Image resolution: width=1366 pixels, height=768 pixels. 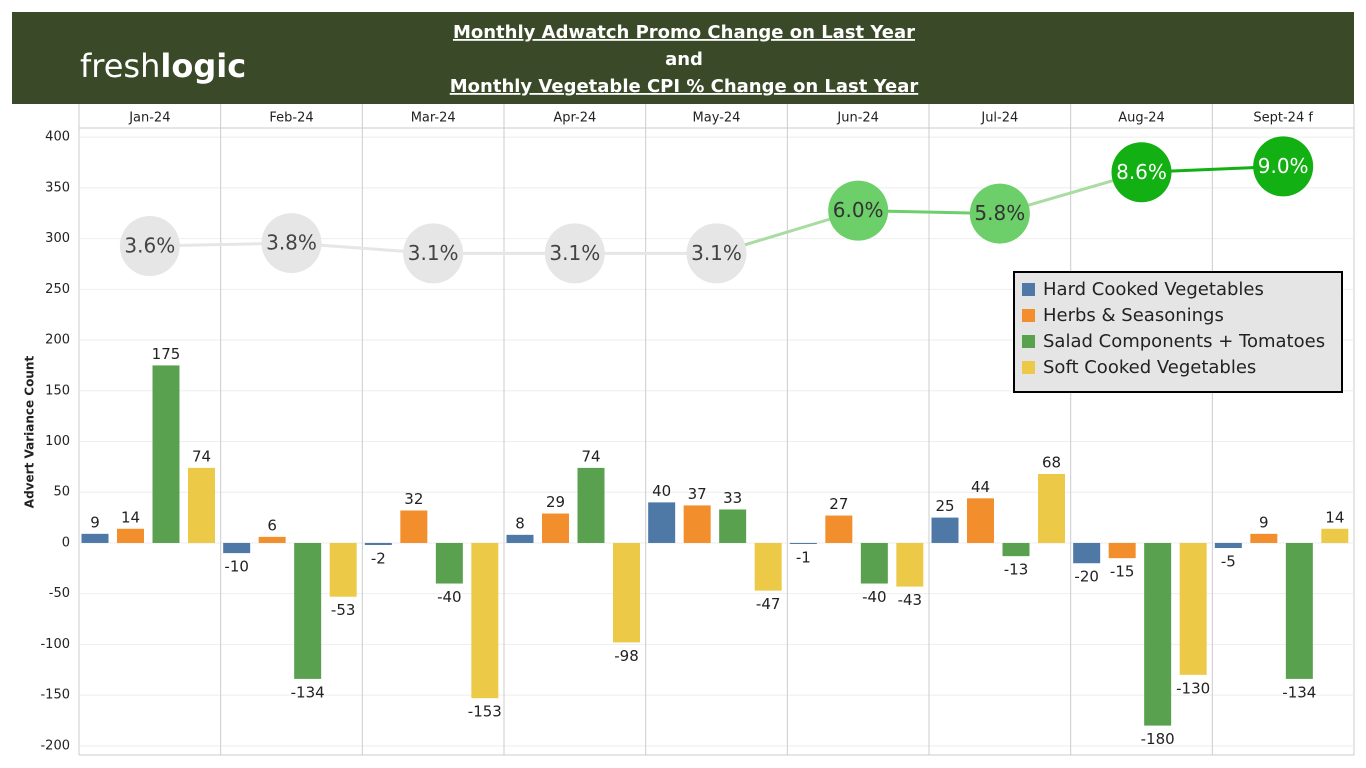 What do you see at coordinates (57, 137) in the screenshot?
I see `y-tick-label: 400` at bounding box center [57, 137].